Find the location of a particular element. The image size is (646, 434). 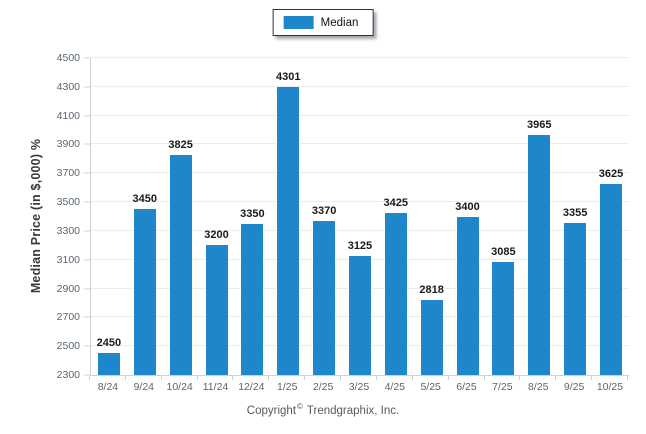

bar-value-label: 3450 is located at coordinates (145, 199).